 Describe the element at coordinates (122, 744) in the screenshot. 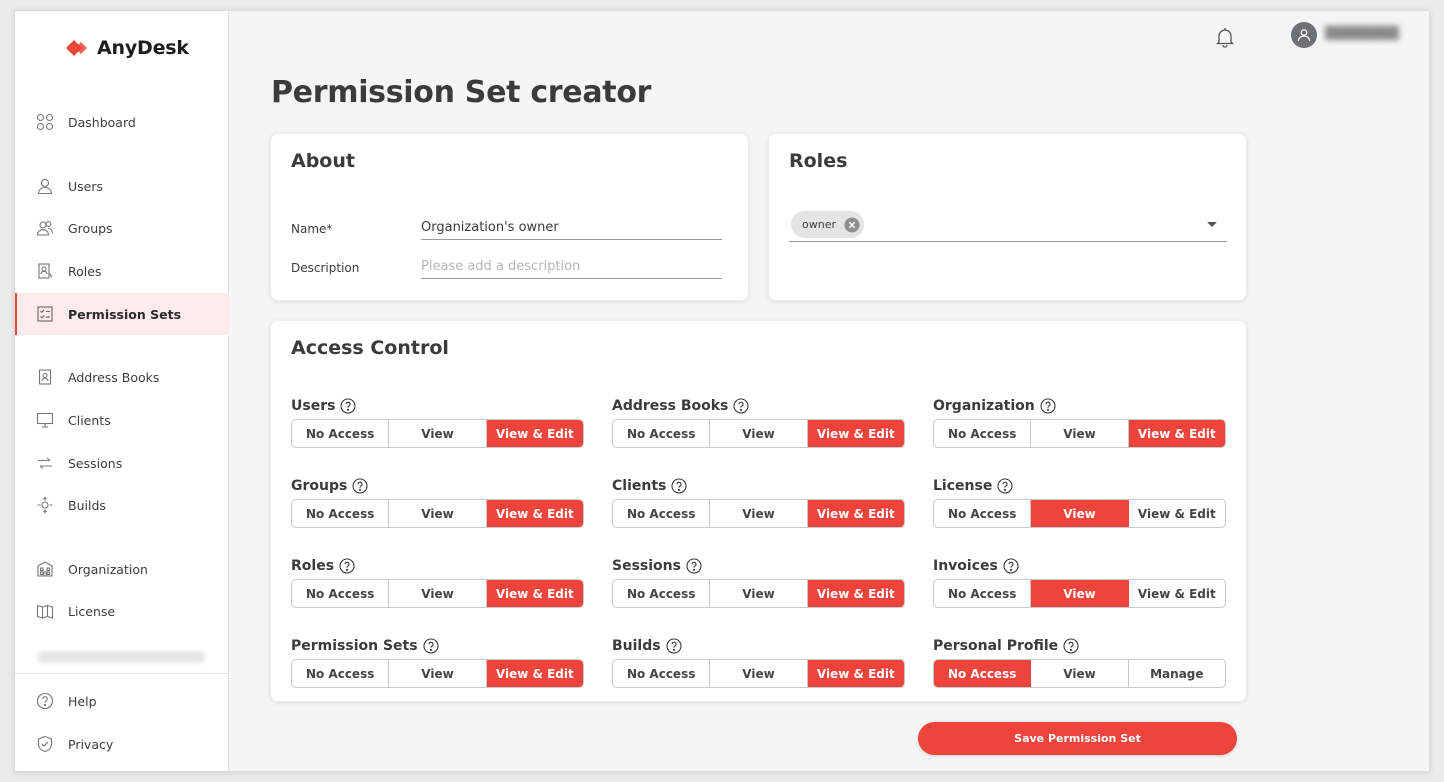

I see `sidebar-item-privacy: Privacy` at that location.